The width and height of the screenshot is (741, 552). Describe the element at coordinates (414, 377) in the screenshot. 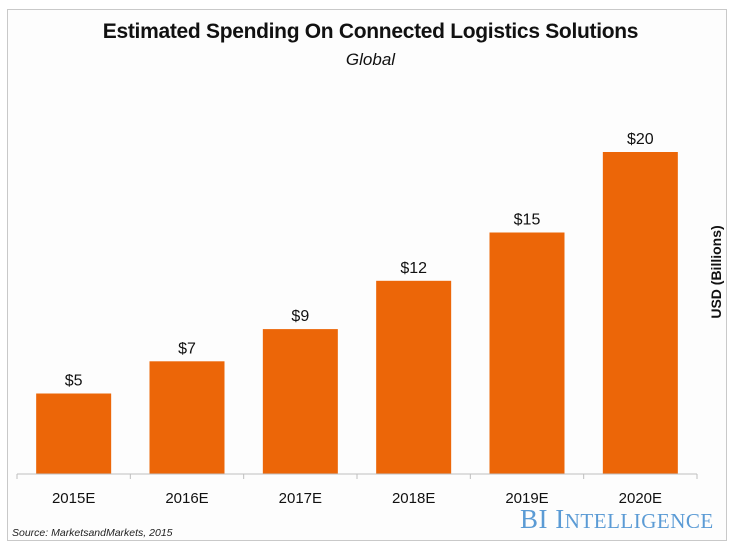

I see `bar-2018E` at that location.